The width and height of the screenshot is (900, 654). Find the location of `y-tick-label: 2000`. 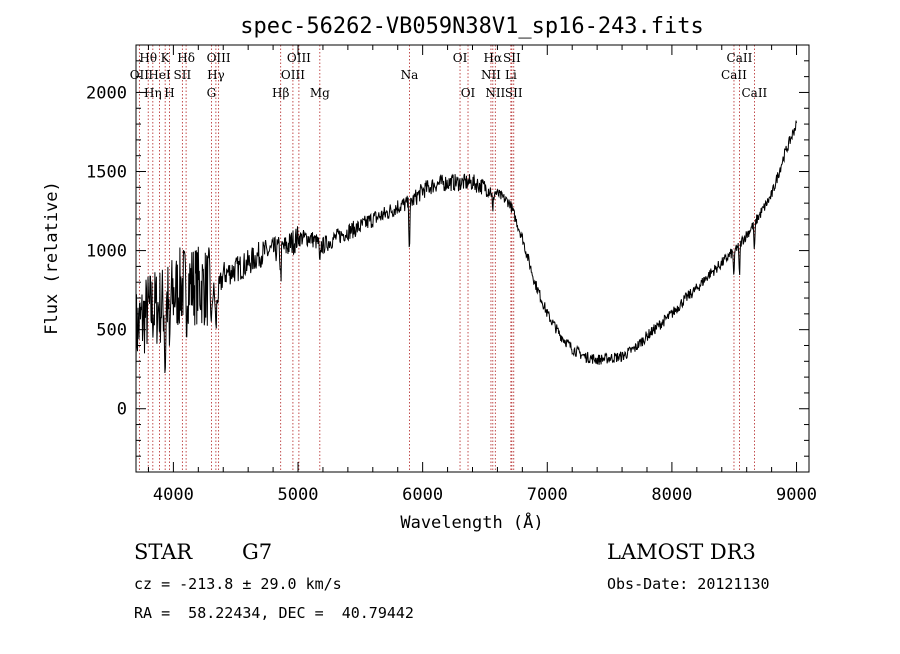

y-tick-label: 2000 is located at coordinates (106, 93).